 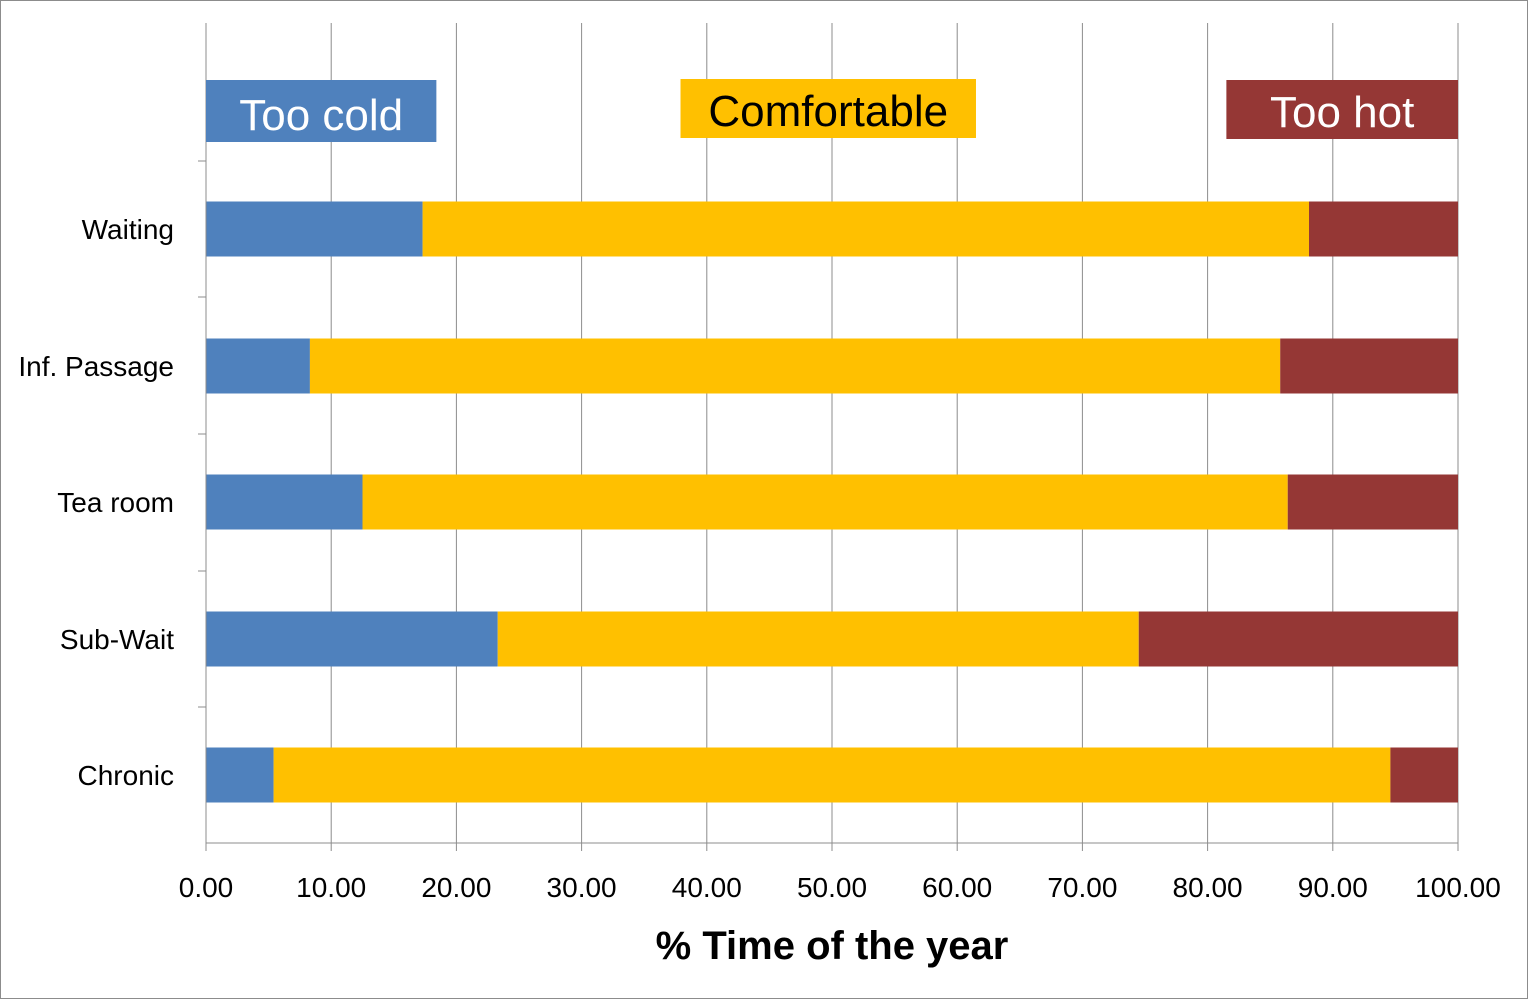 I want to click on x-tick-label: 80.00, so click(x=1208, y=887).